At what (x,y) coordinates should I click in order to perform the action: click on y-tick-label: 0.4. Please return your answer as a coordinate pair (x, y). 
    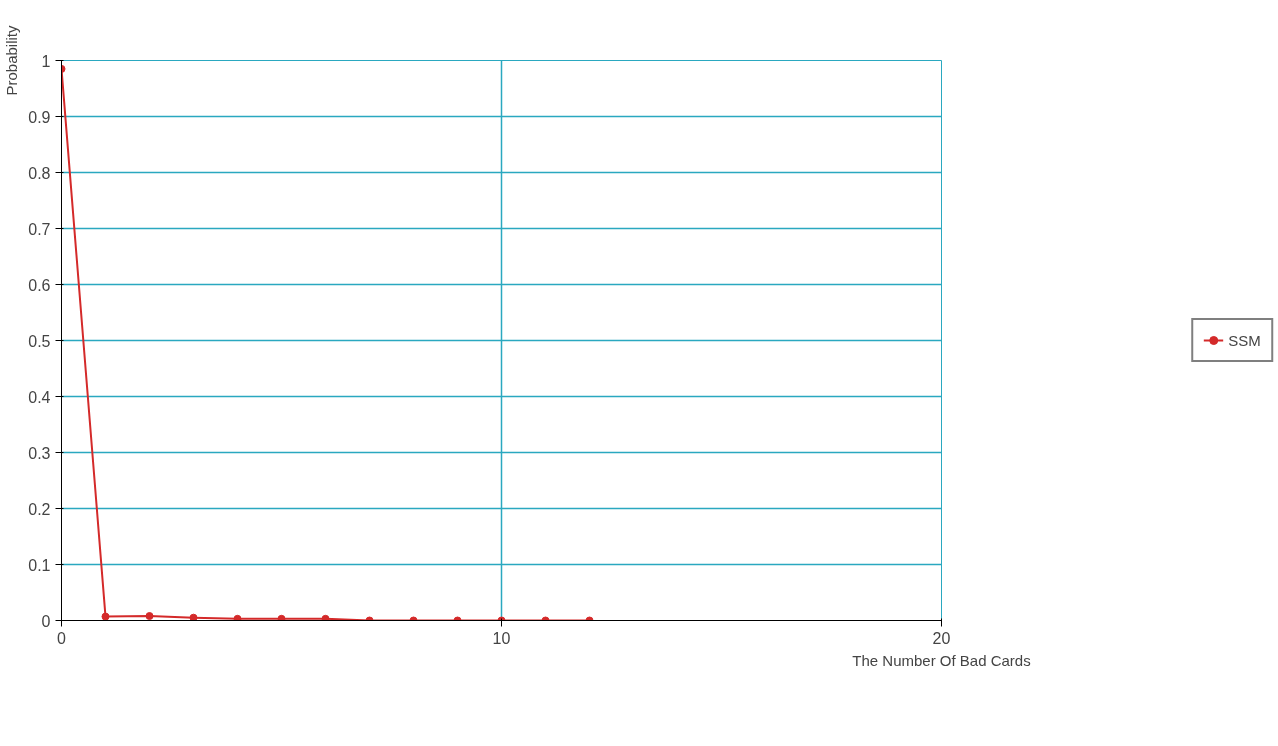
    Looking at the image, I should click on (39, 397).